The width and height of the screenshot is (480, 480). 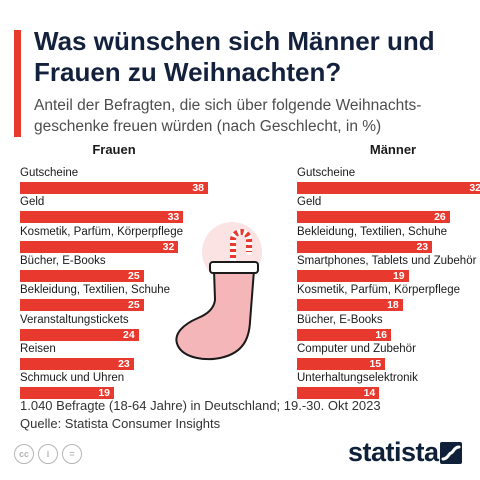 I want to click on bar: 33, so click(x=102, y=217).